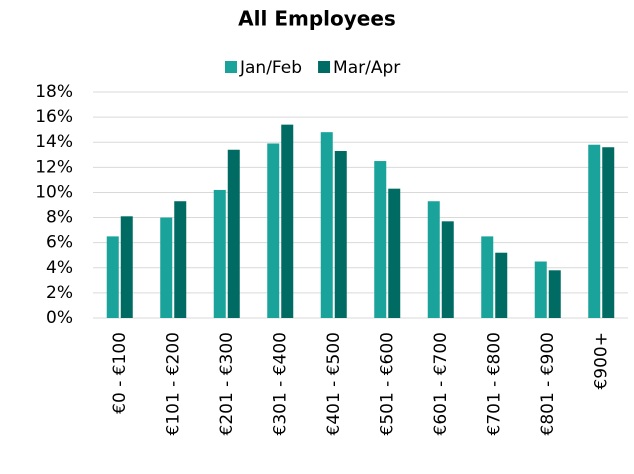 Image resolution: width=634 pixels, height=474 pixels. I want to click on x-tick-label: €501 - €600, so click(387, 383).